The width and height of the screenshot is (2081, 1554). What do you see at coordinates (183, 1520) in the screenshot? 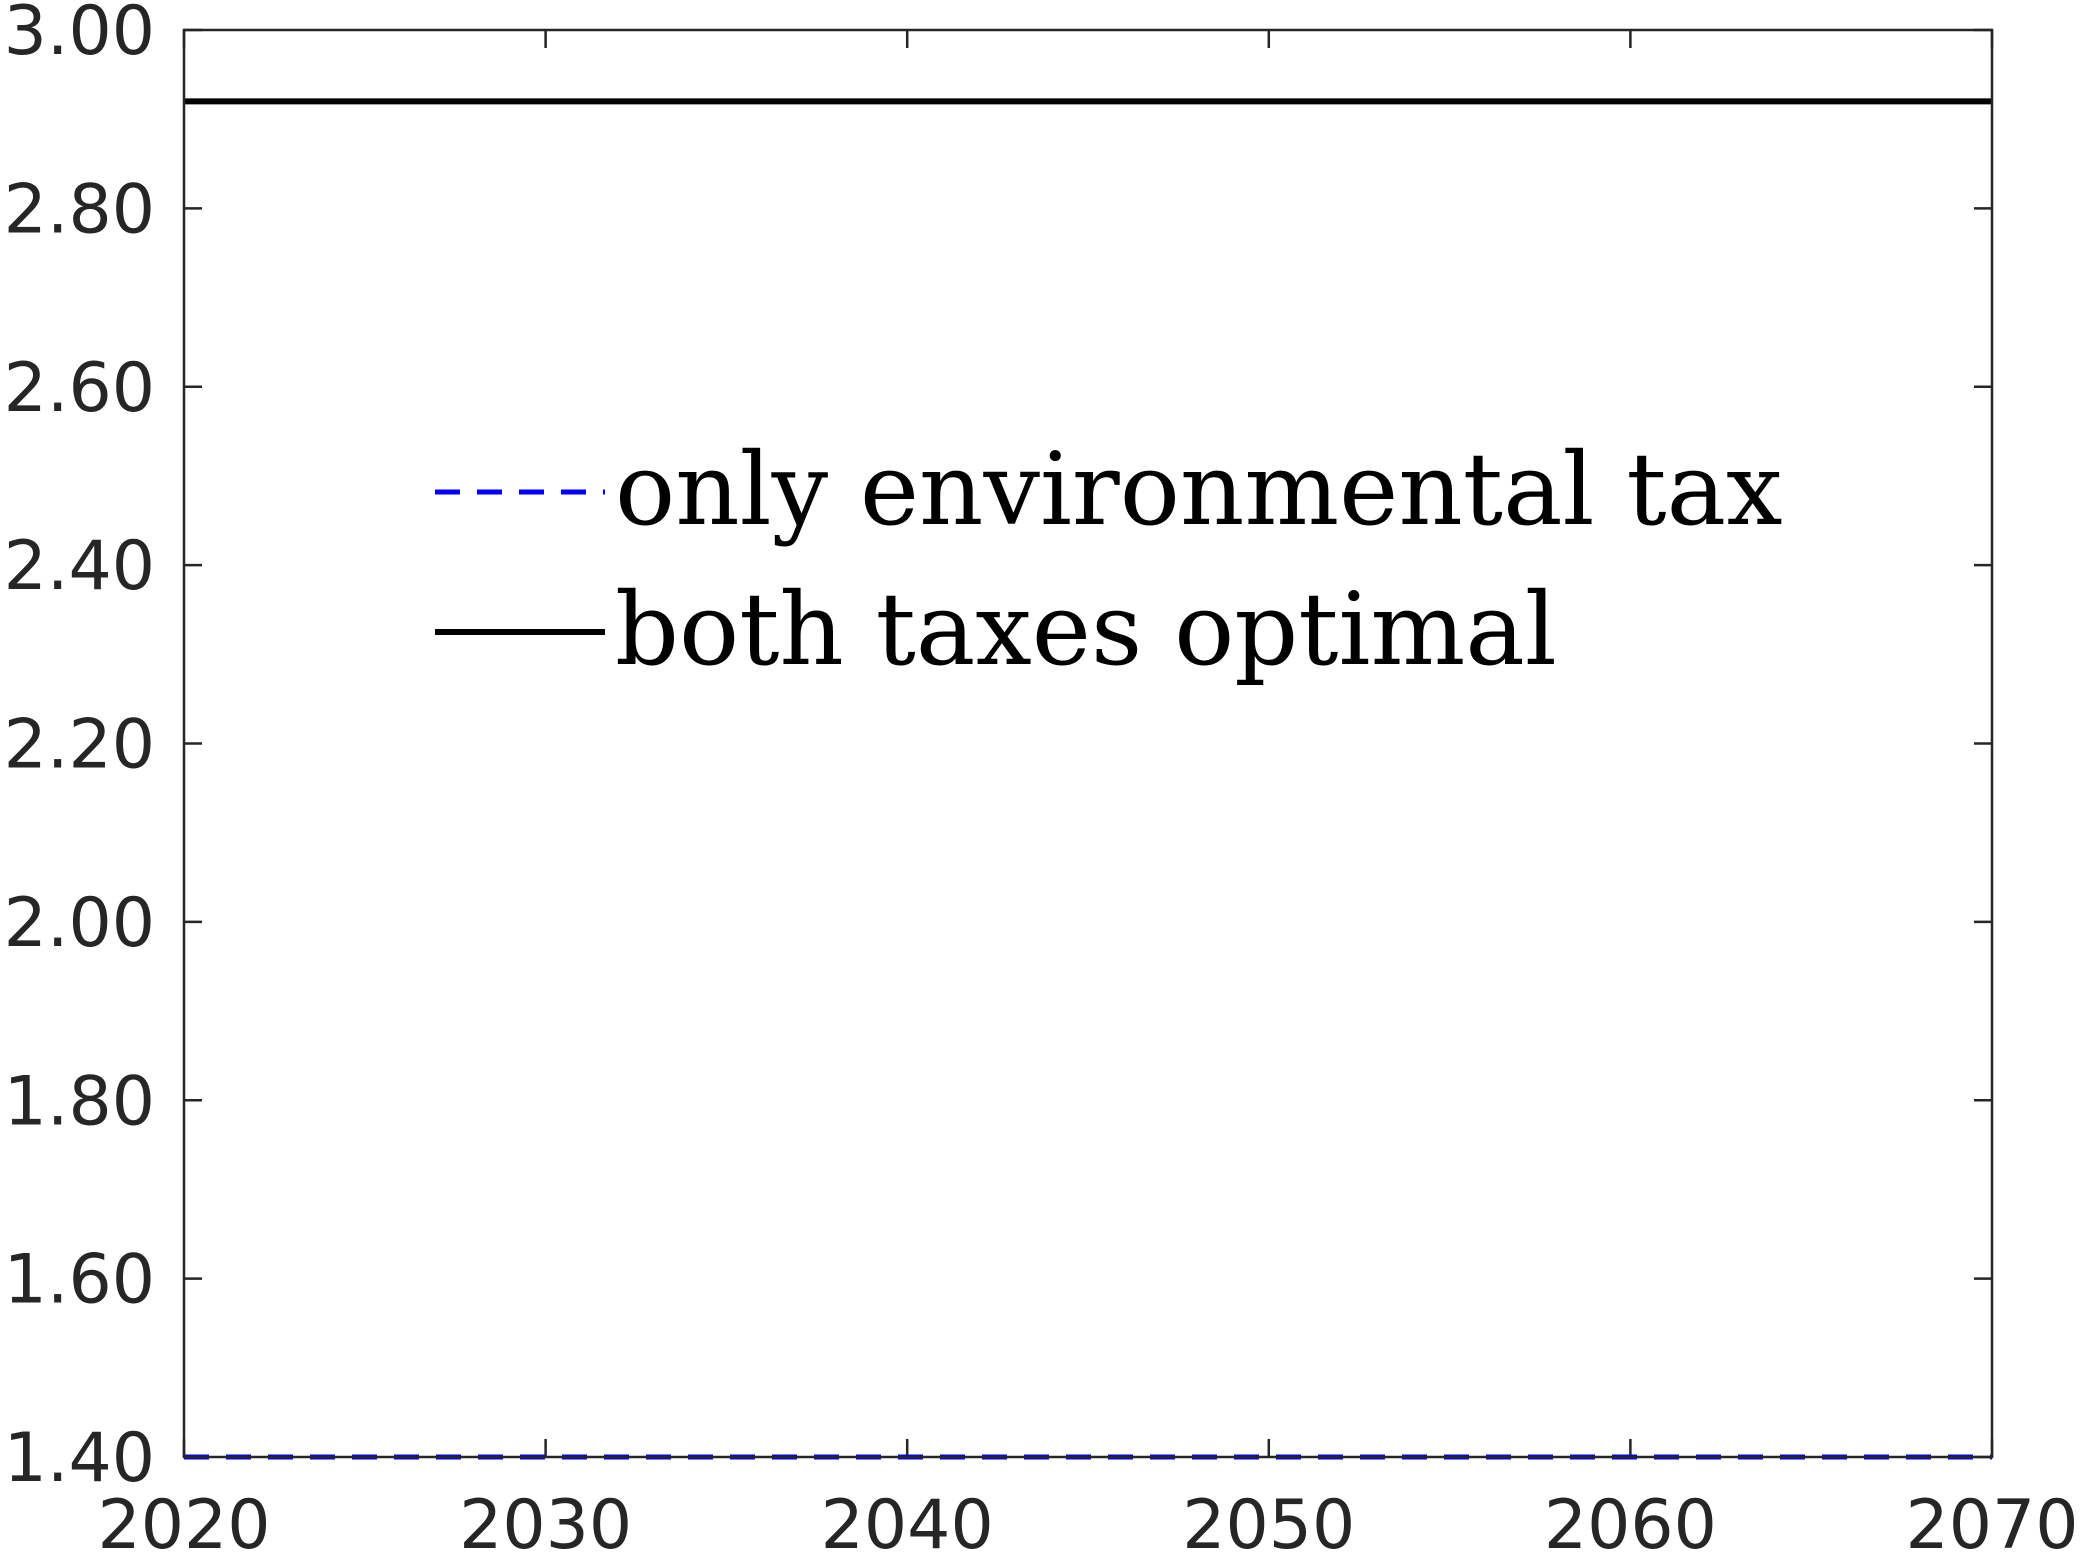
I see `x-tick-label: 2020` at bounding box center [183, 1520].